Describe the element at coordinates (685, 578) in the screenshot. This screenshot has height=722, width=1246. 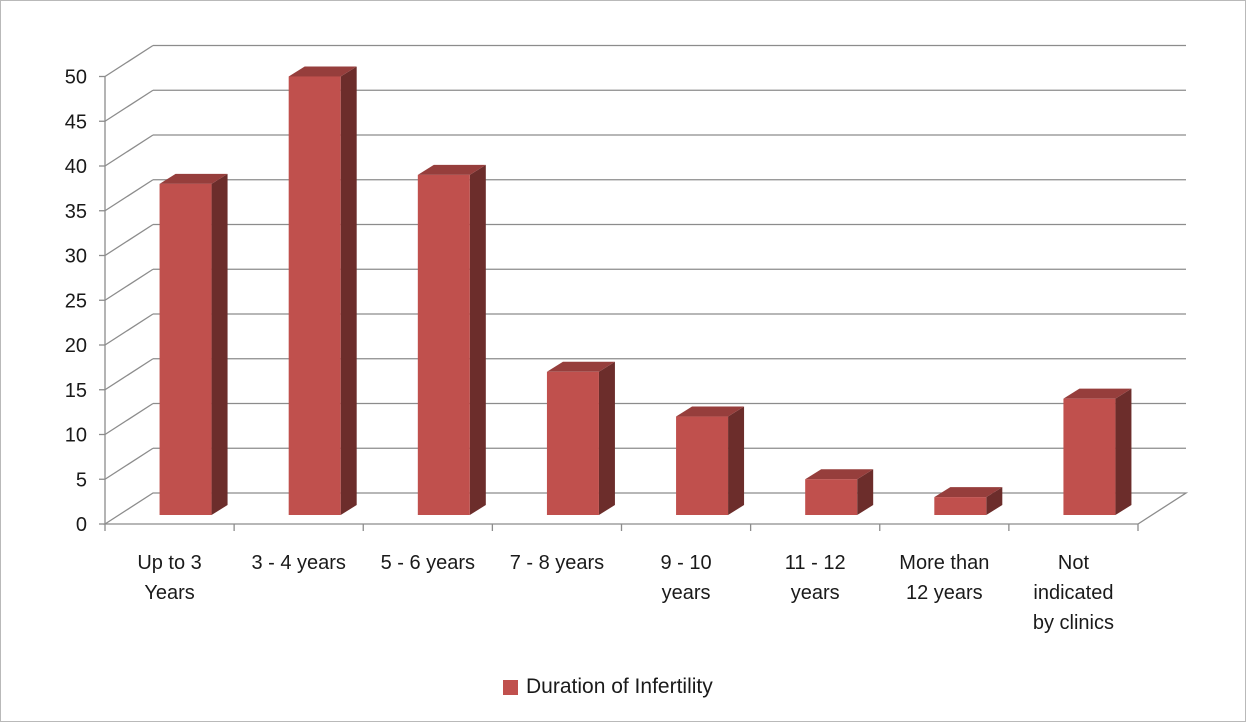
I see `x-tick-label: 9 - 10 years` at that location.